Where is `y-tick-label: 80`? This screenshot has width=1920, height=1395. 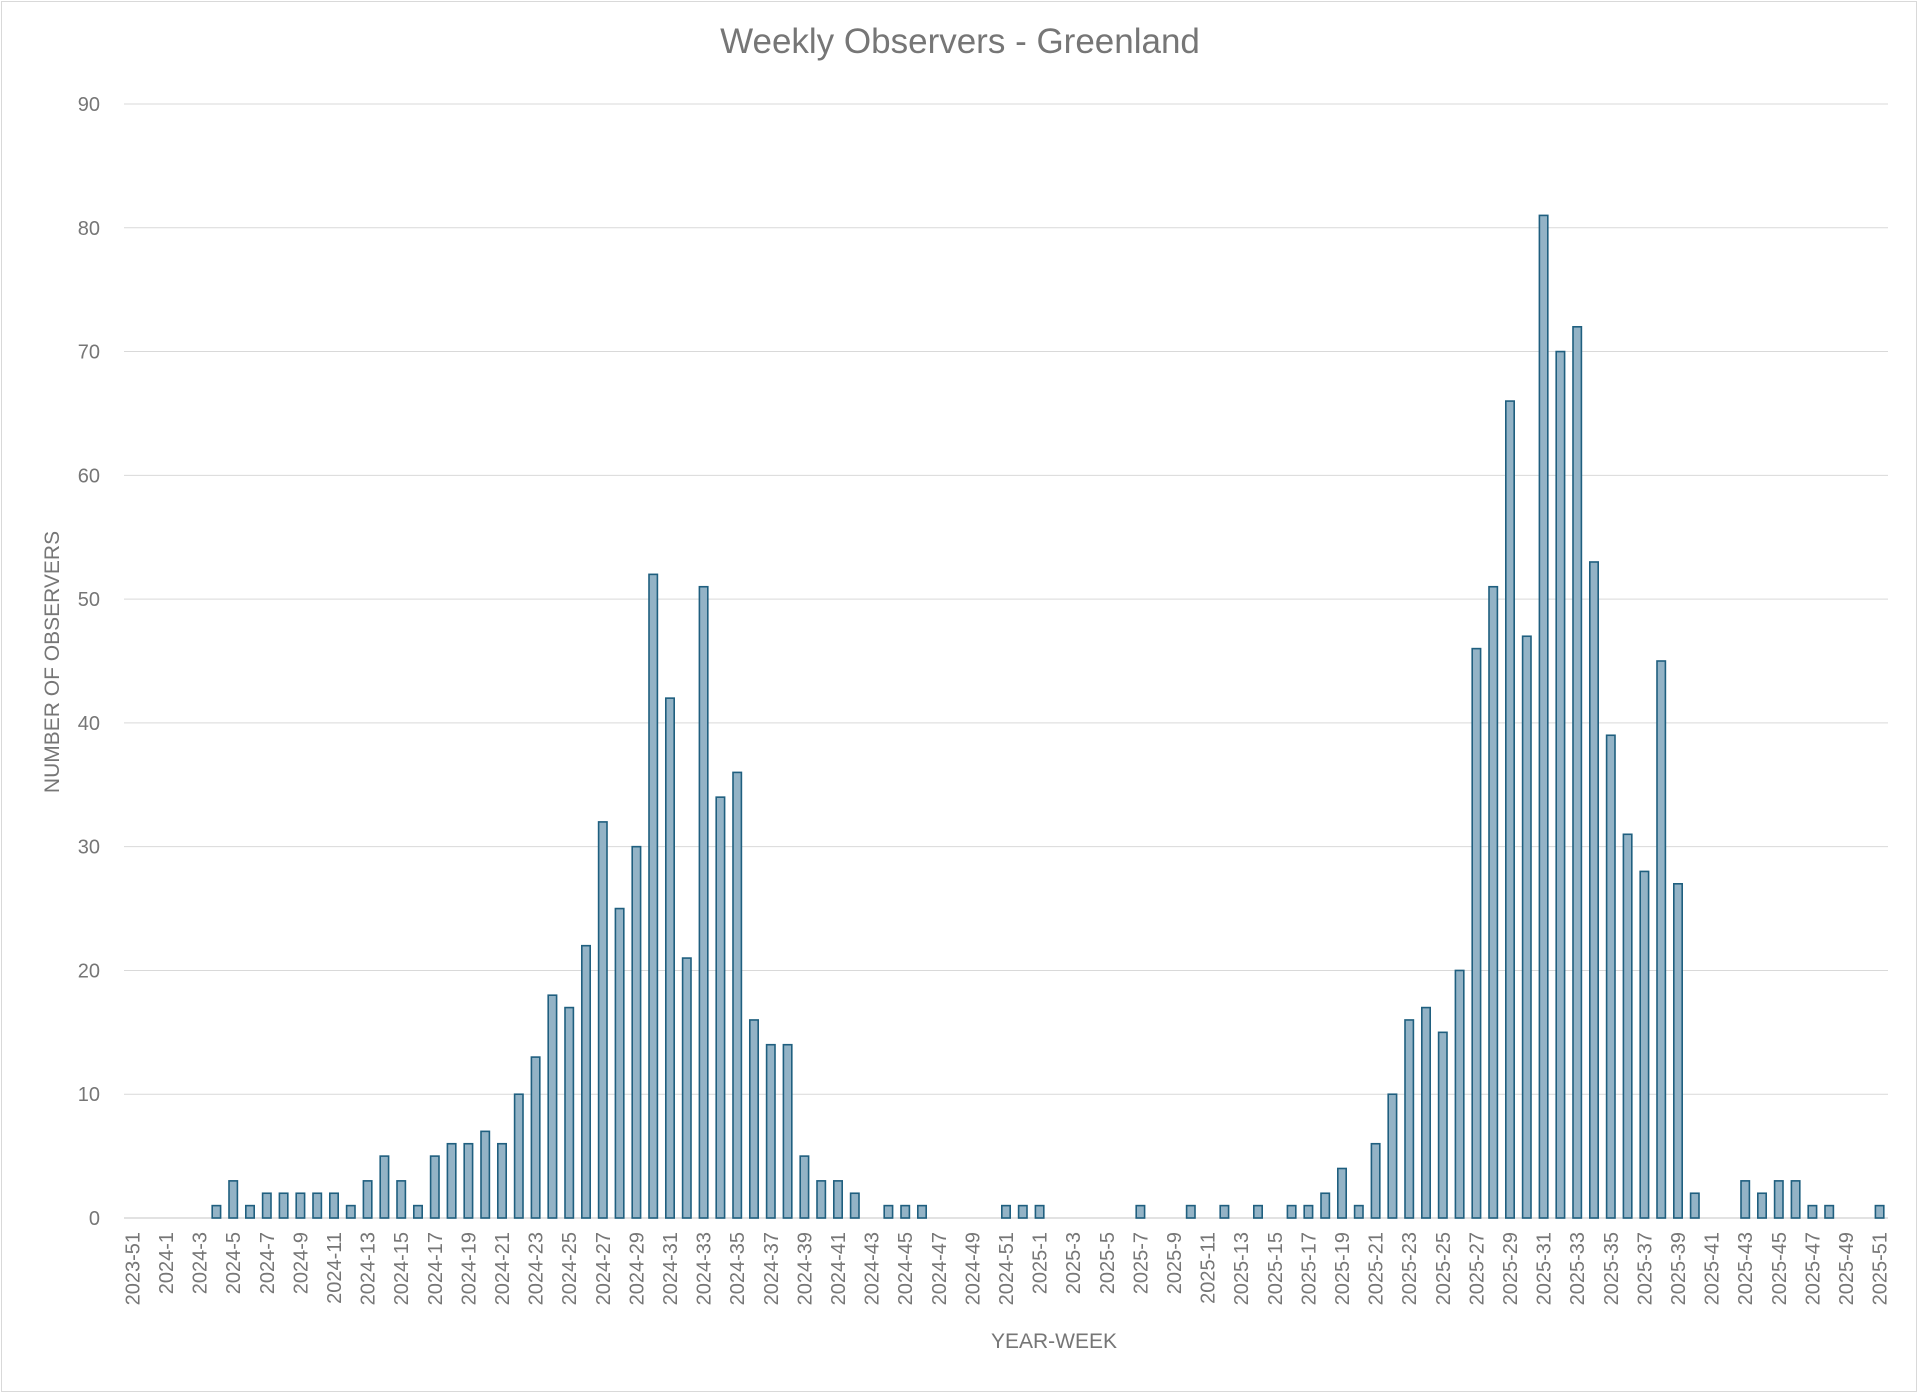
y-tick-label: 80 is located at coordinates (89, 229).